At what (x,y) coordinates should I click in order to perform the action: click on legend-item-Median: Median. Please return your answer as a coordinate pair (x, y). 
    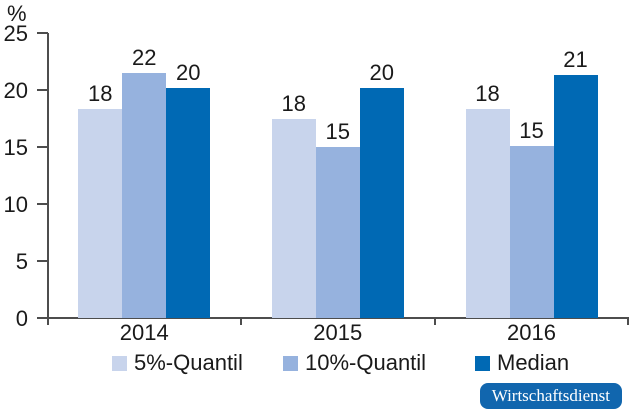
    Looking at the image, I should click on (522, 362).